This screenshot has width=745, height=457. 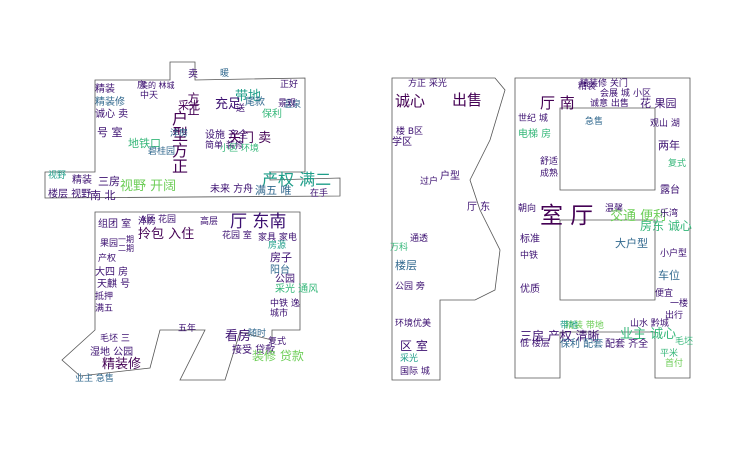 What do you see at coordinates (402, 142) in the screenshot?
I see `cloud-word: 学区` at bounding box center [402, 142].